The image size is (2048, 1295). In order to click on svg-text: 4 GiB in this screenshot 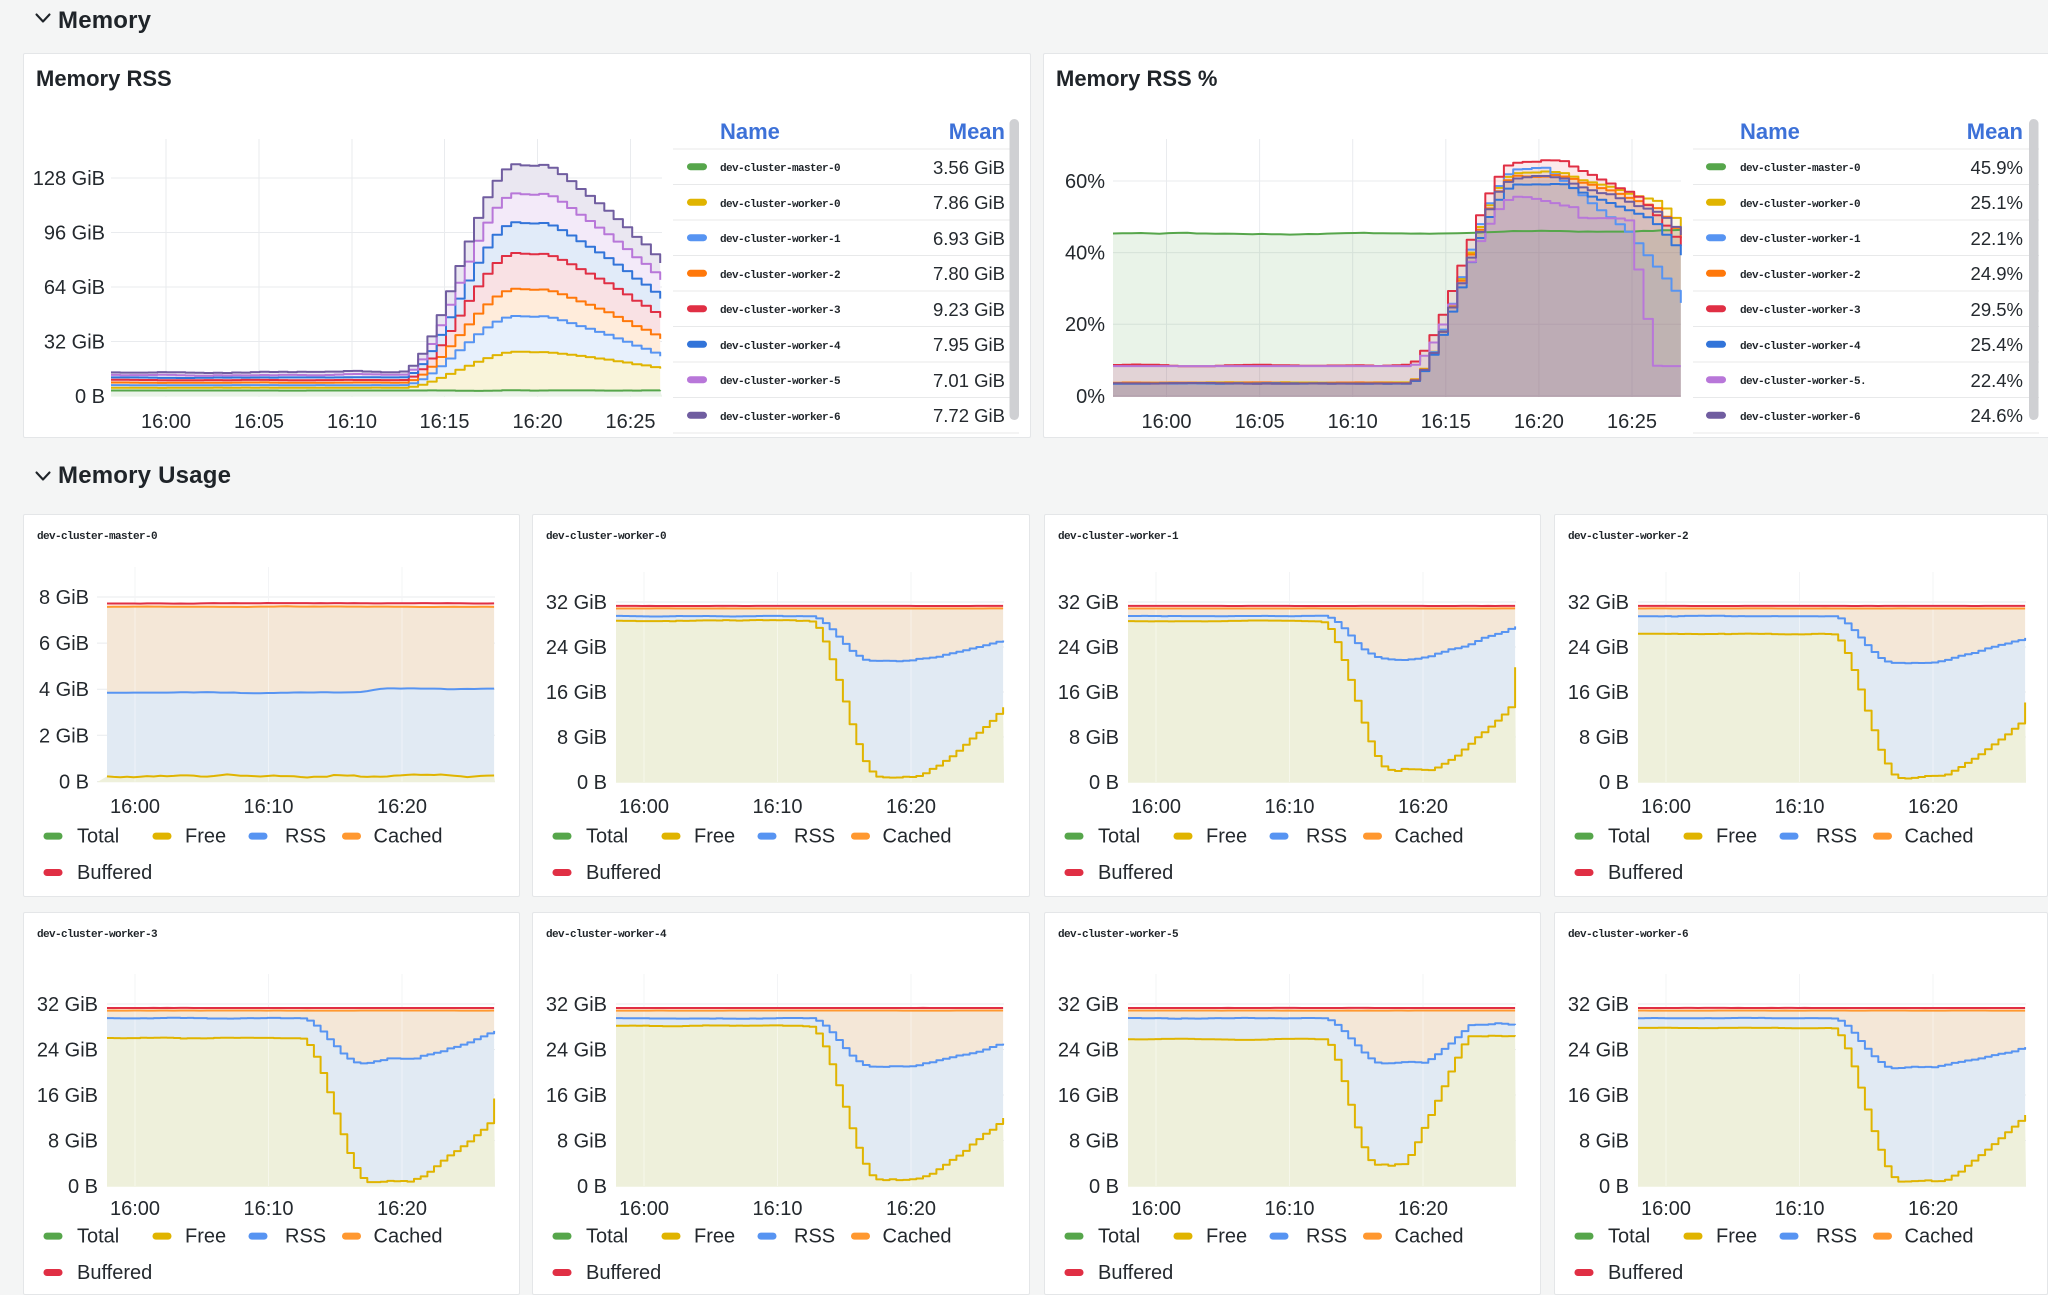, I will do `click(64, 690)`.